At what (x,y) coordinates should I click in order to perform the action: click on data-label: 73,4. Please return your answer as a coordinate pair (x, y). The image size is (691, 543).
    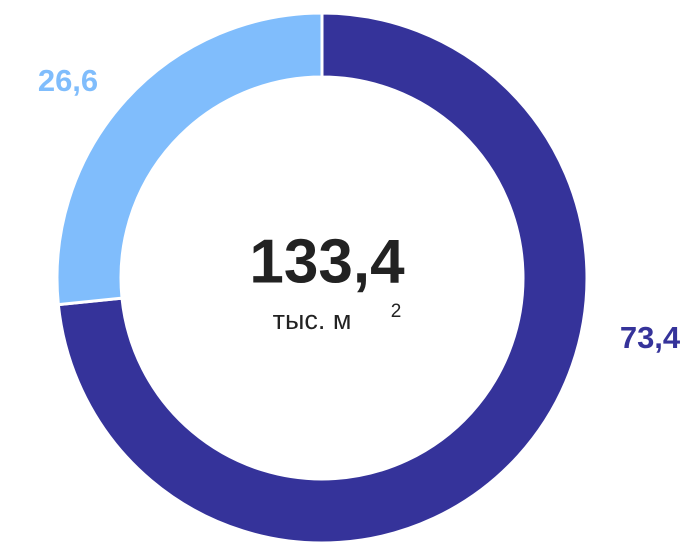
    Looking at the image, I should click on (650, 337).